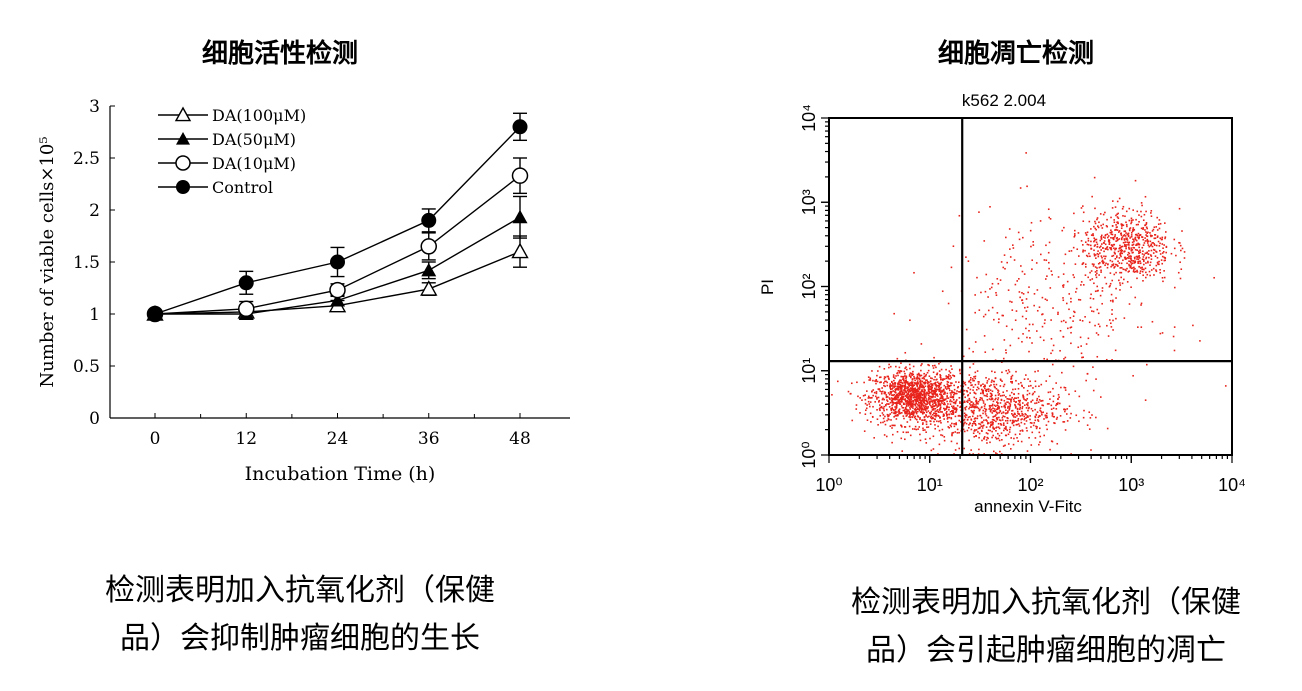 The image size is (1302, 691). I want to click on x-tick-label: 10⁰, so click(828, 485).